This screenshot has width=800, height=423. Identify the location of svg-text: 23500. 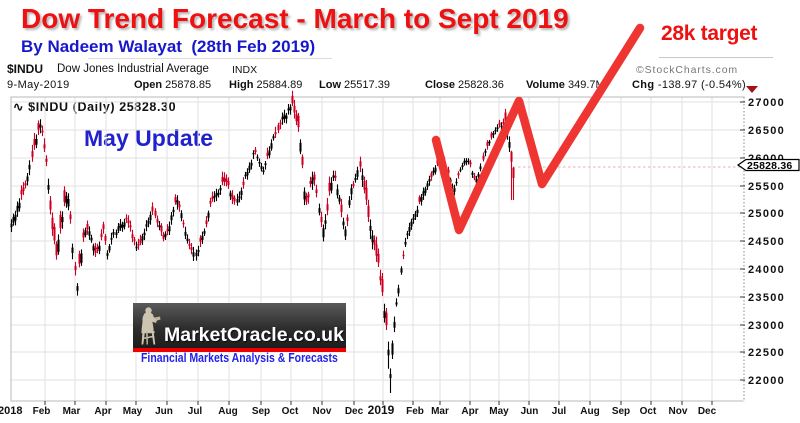
(766, 298).